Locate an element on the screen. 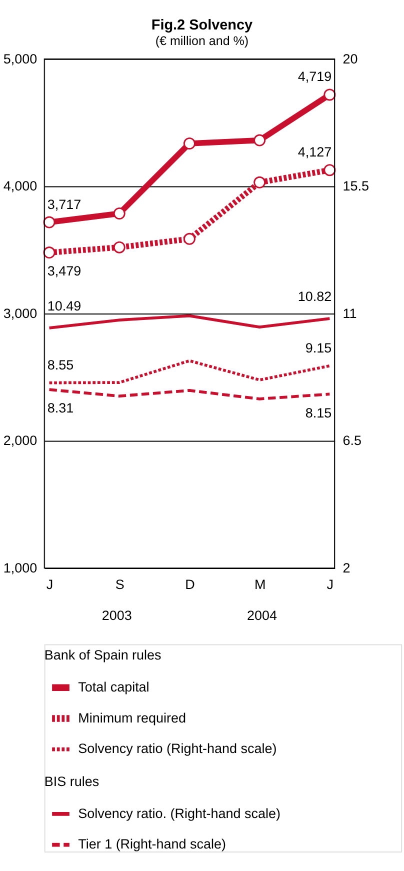 The height and width of the screenshot is (871, 404). y-tick-label: 2,000 is located at coordinates (20, 440).